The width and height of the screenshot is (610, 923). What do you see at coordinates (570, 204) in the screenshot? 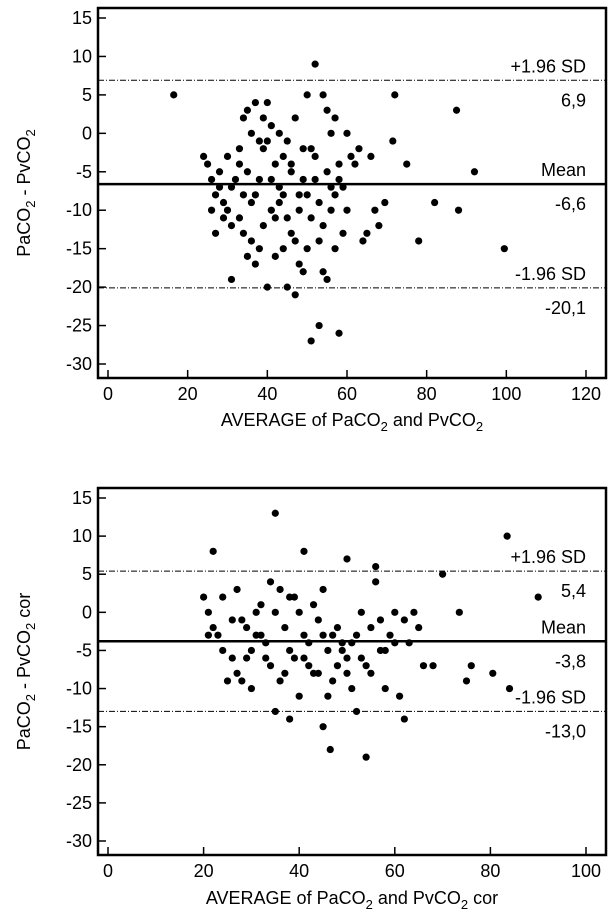
I see `ref-line-value: -6,6` at bounding box center [570, 204].